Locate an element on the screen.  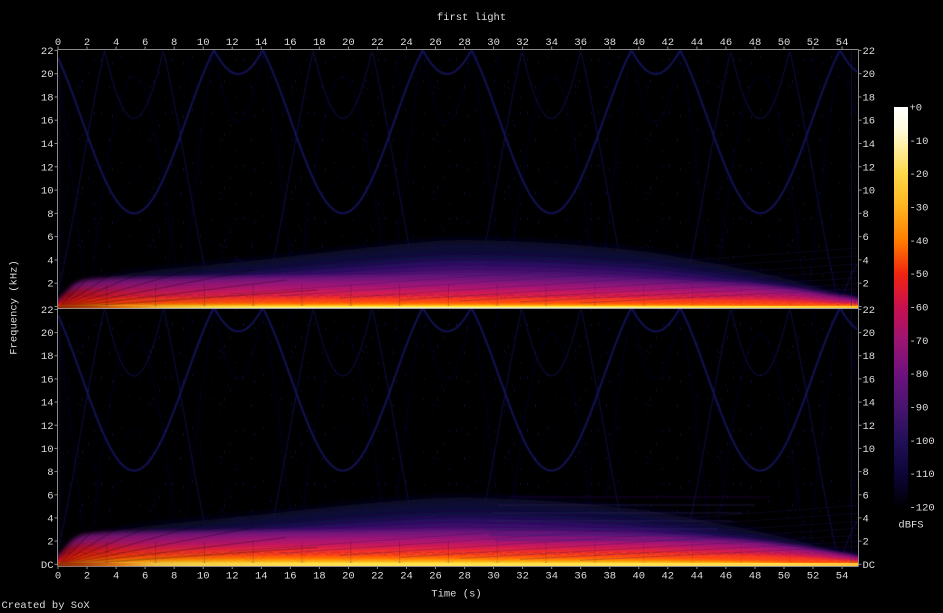
svg-text: -90 is located at coordinates (919, 409).